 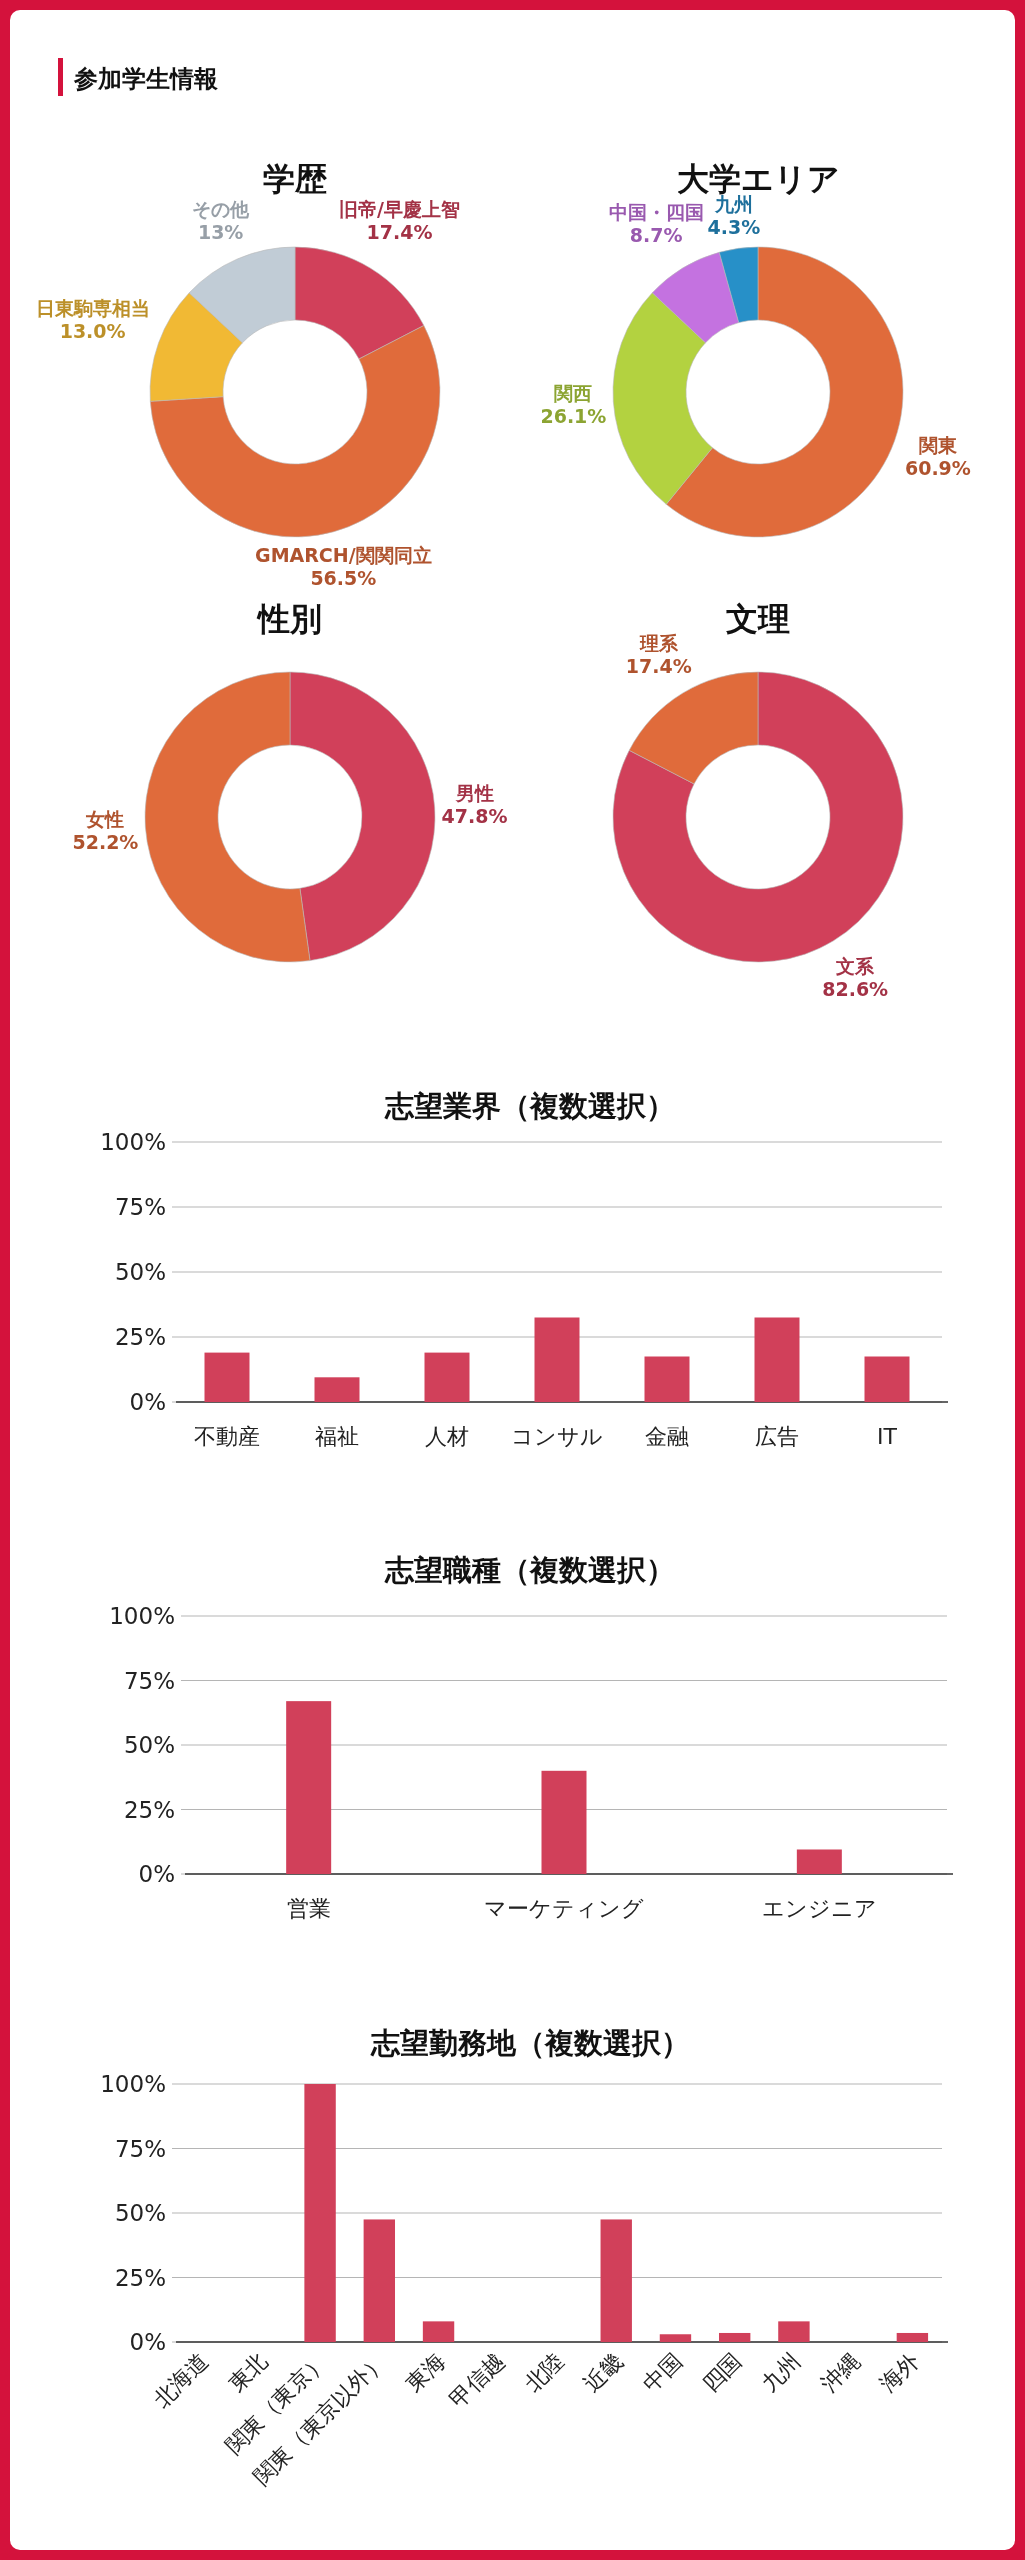 What do you see at coordinates (656, 212) in the screenshot?
I see `slice-label: 中国・四国` at bounding box center [656, 212].